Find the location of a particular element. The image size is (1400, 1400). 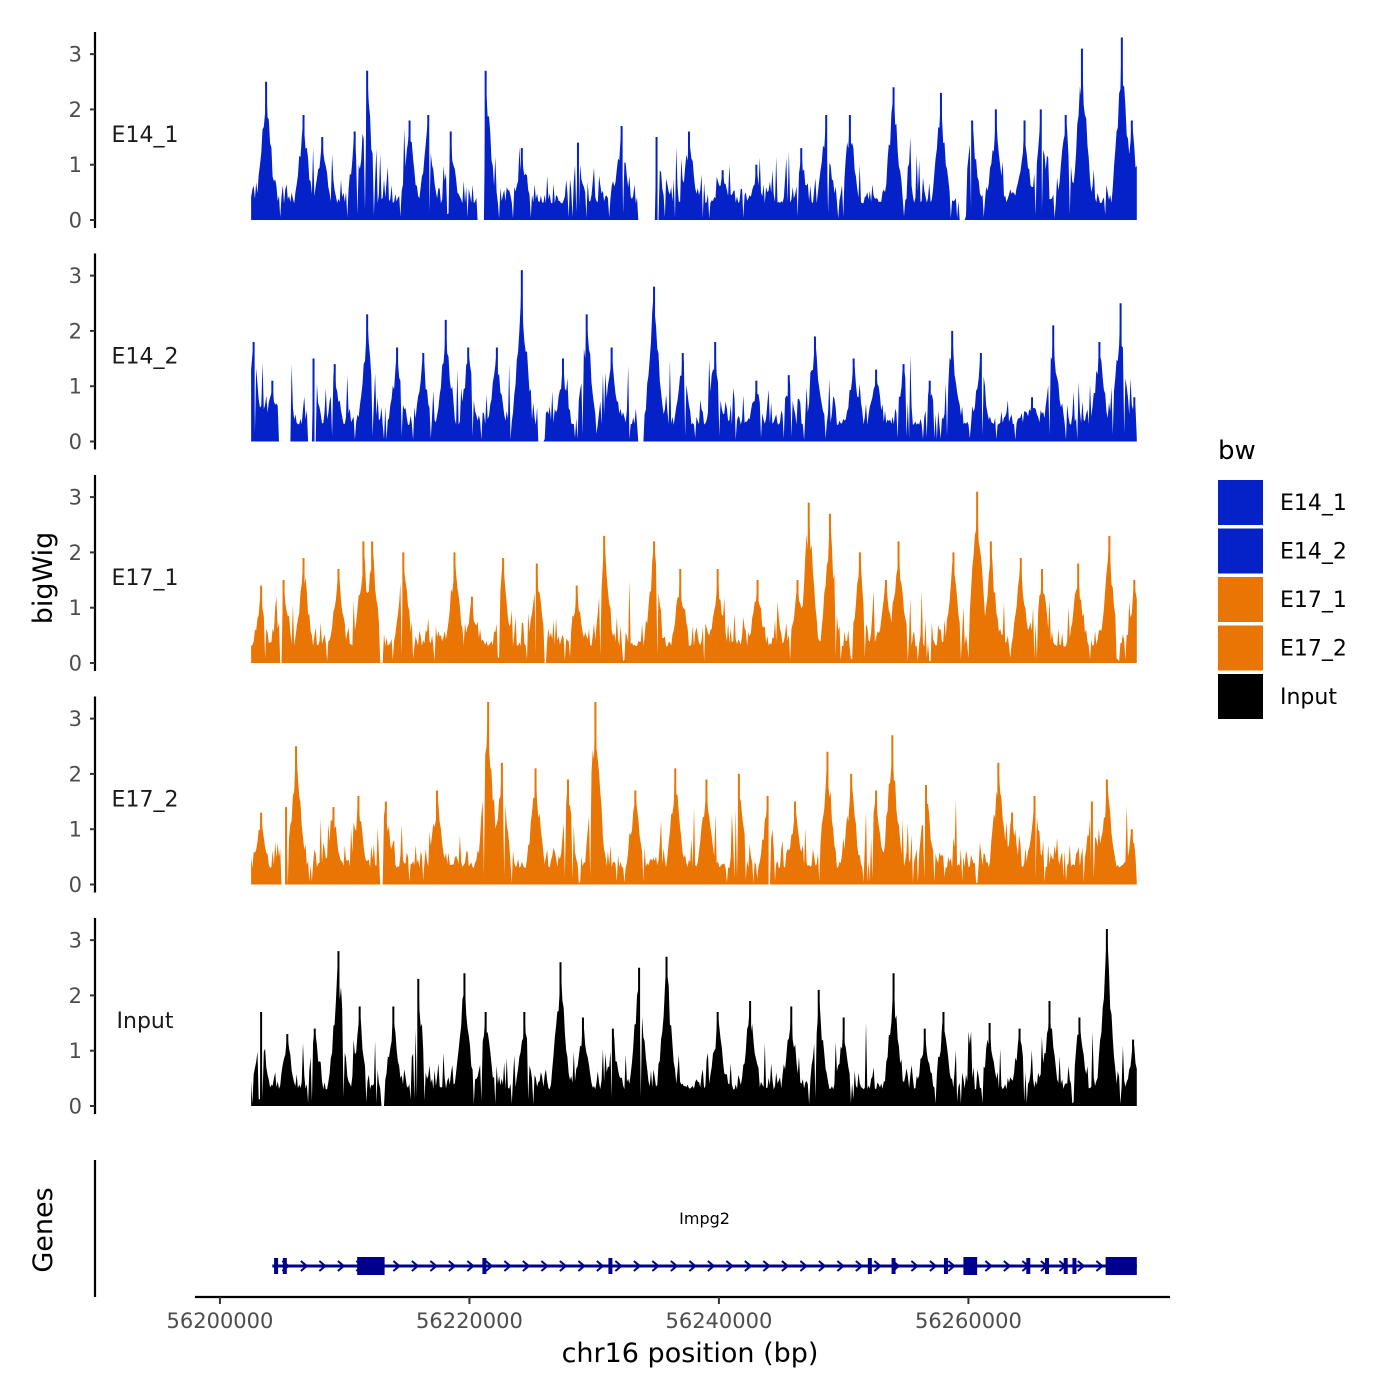

gene-name-label: Impg2 is located at coordinates (704, 1218).